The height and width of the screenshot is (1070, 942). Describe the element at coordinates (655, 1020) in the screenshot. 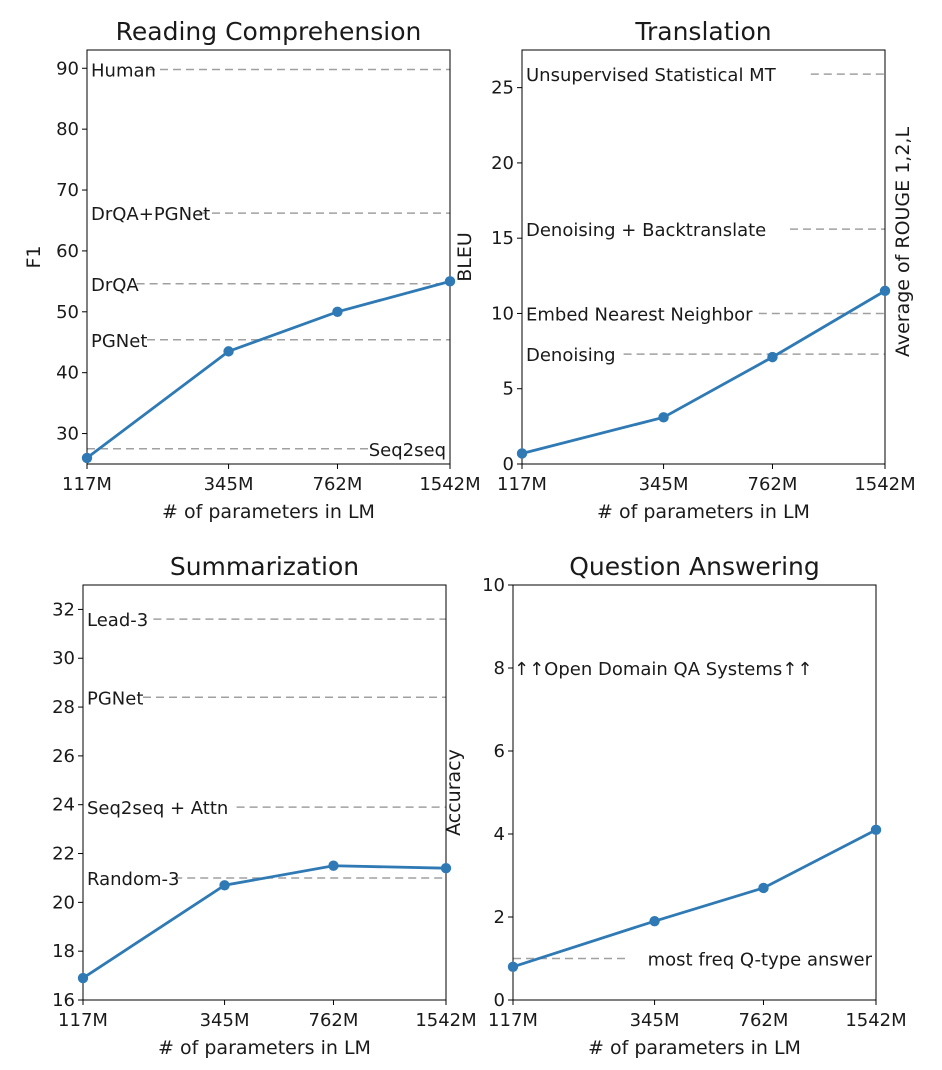

I see `qa-xtick-label: 345M` at that location.